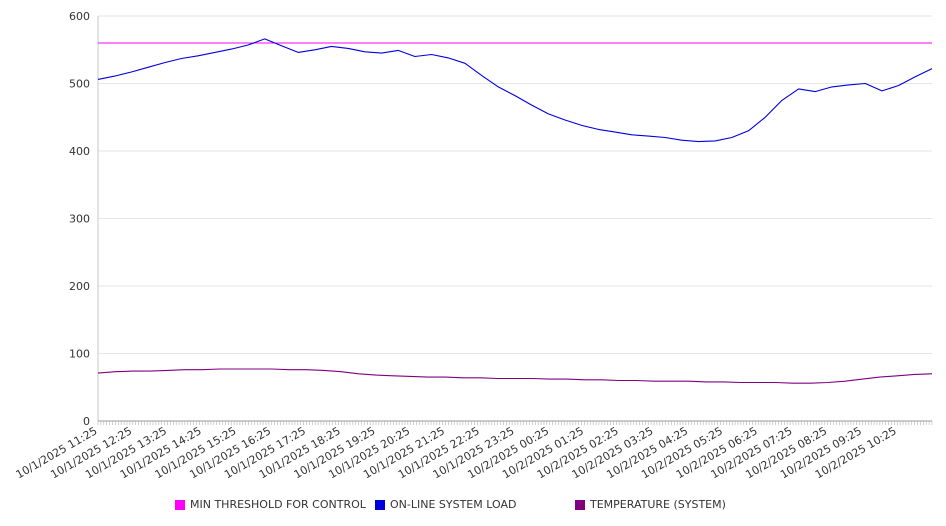 The width and height of the screenshot is (946, 526). What do you see at coordinates (79, 219) in the screenshot?
I see `y-tick-label: 300` at bounding box center [79, 219].